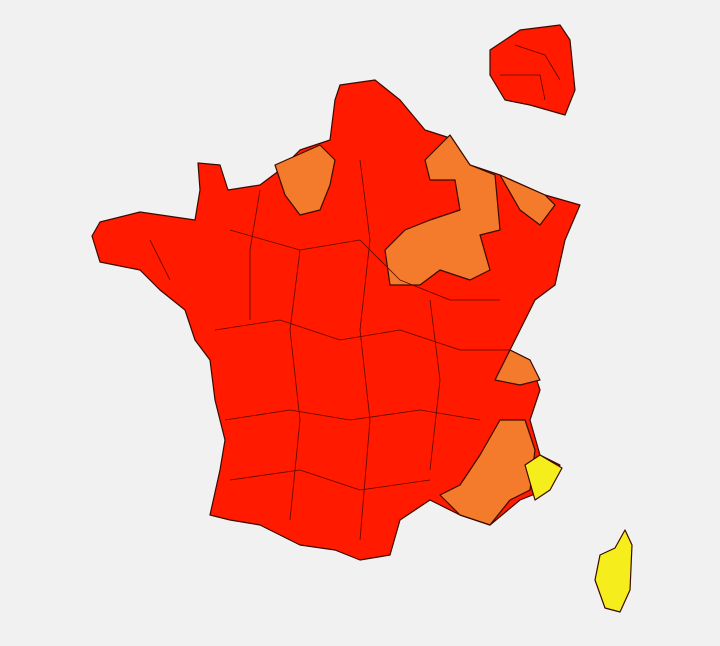 The image size is (720, 646). I want to click on region-north-west, so click(305, 180).